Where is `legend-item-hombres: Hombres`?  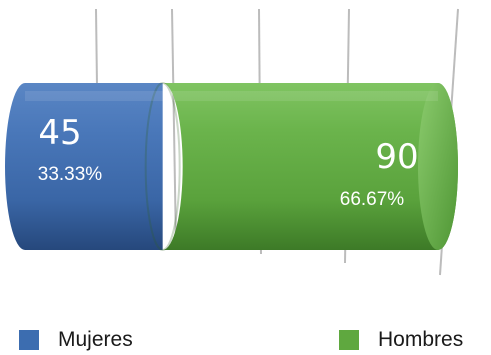
legend-item-hombres: Hombres is located at coordinates (401, 339).